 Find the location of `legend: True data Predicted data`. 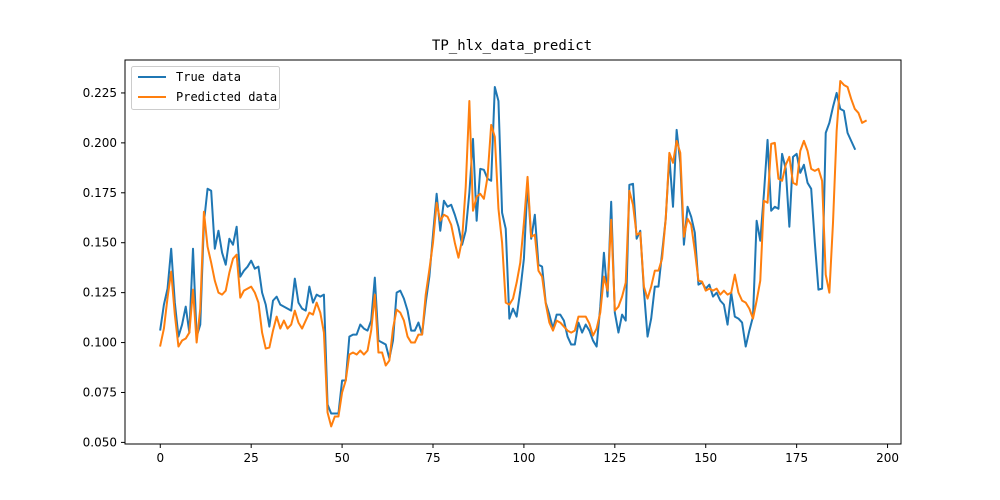

legend: True data Predicted data is located at coordinates (205, 88).